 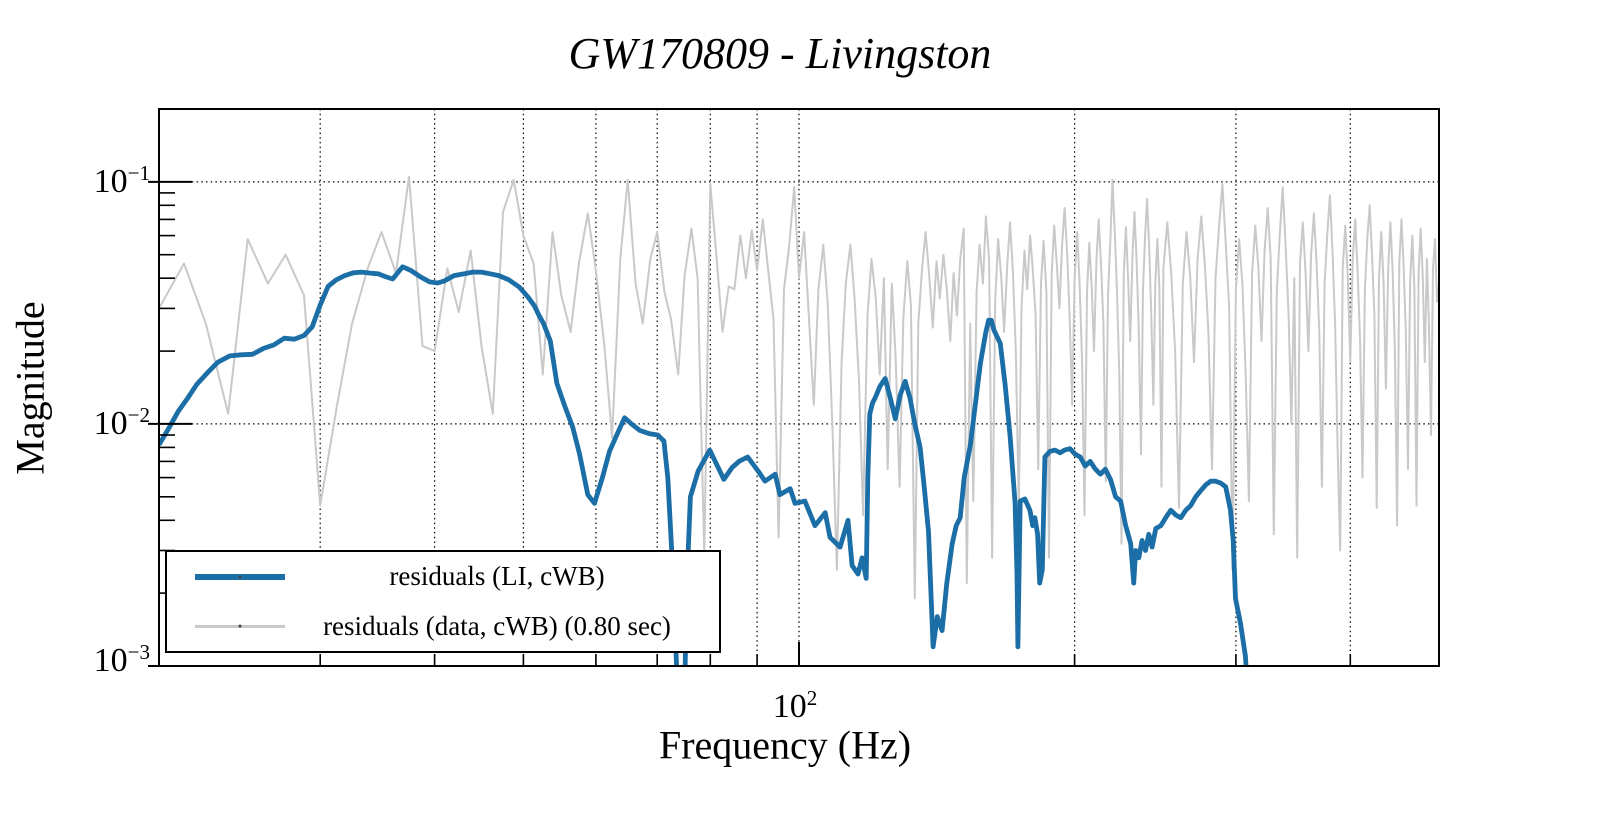 I want to click on x-axis-label: Frequency (Hz), so click(x=785, y=745).